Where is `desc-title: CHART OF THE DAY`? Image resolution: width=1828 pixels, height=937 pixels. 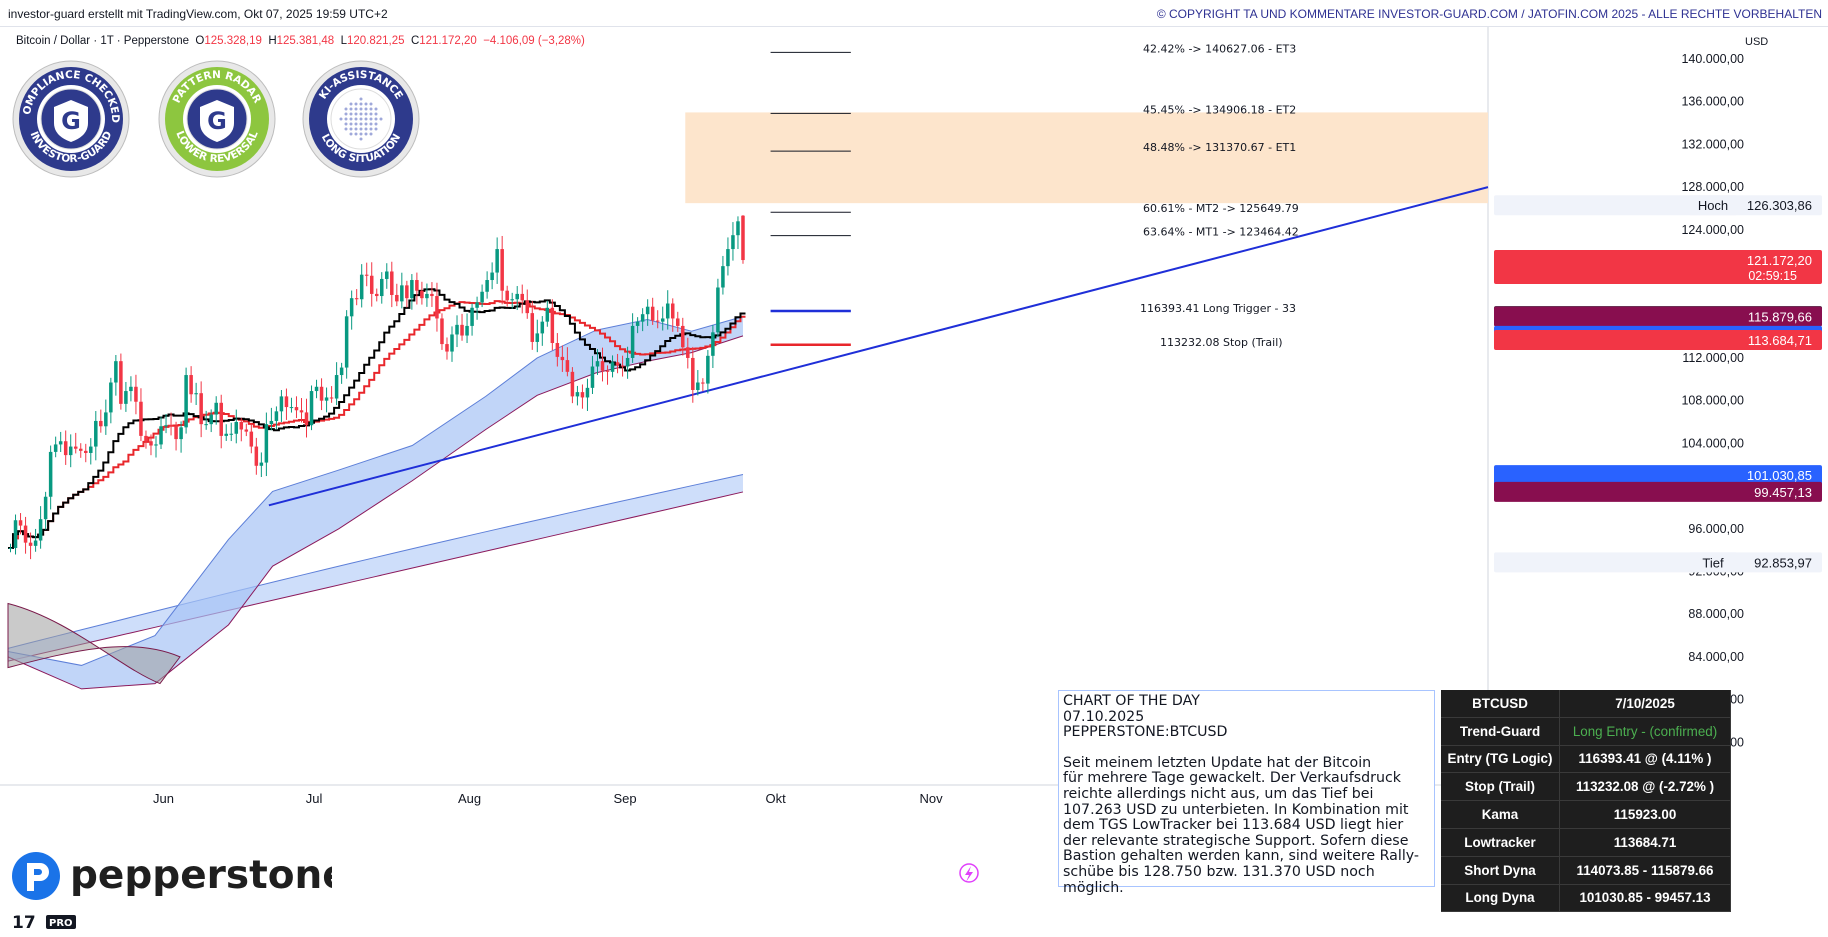
desc-title: CHART OF THE DAY is located at coordinates (1131, 701).